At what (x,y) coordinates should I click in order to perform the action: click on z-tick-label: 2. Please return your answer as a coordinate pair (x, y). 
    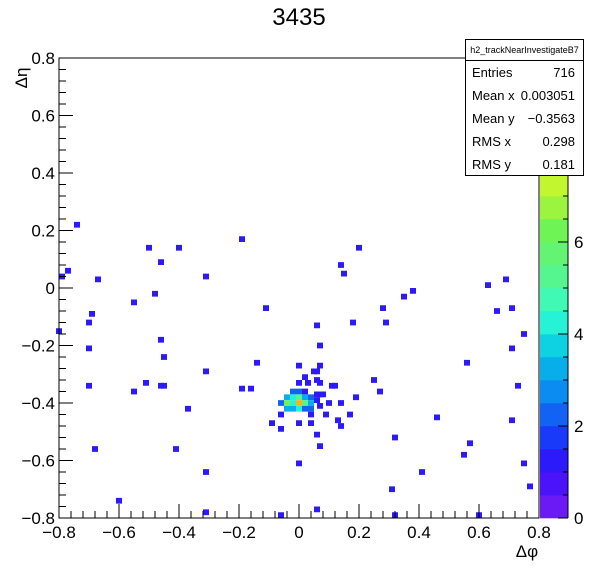
    Looking at the image, I should click on (578, 426).